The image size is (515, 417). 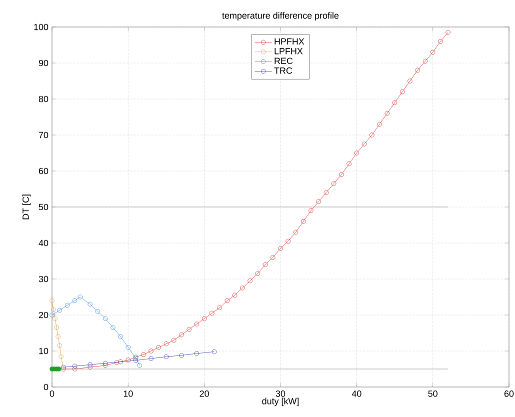 I want to click on y-tick-label: 20, so click(x=43, y=315).